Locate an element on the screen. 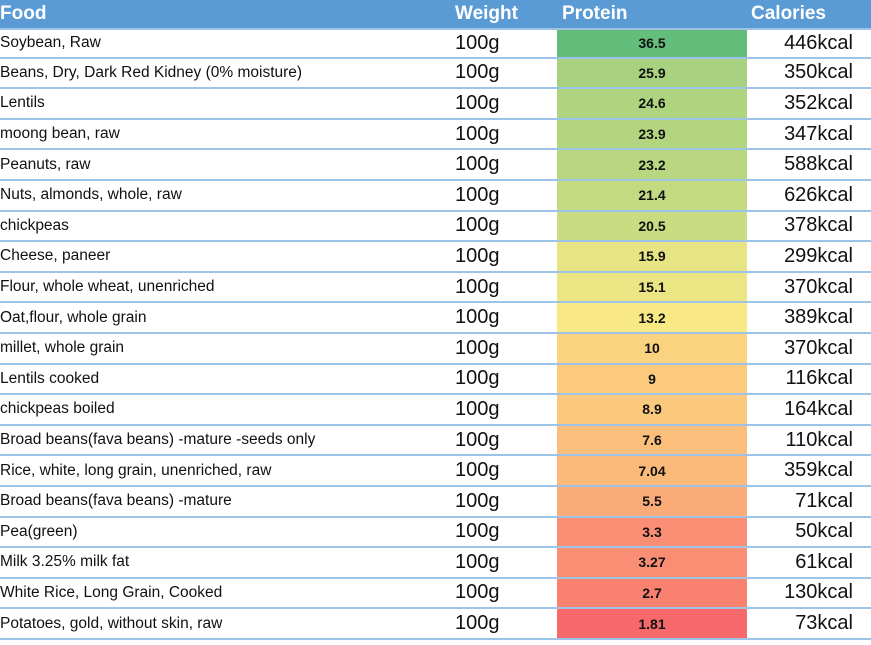 This screenshot has width=871, height=645. food-cell: chickpeas boiled is located at coordinates (57, 409).